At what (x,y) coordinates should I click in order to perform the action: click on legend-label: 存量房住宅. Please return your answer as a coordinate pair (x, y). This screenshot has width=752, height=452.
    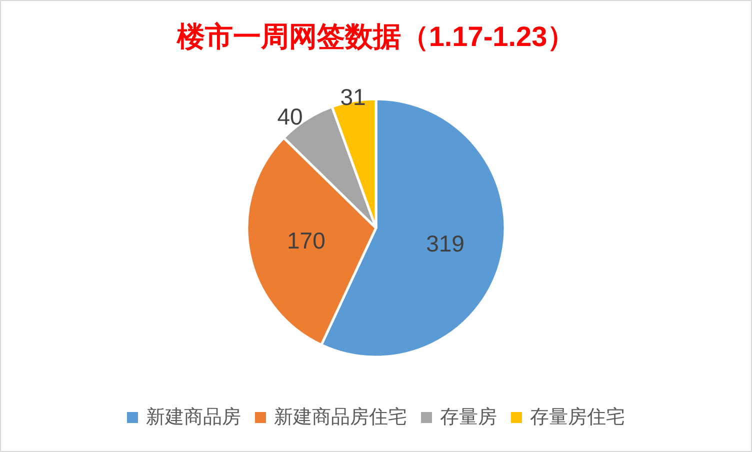
    Looking at the image, I should click on (577, 417).